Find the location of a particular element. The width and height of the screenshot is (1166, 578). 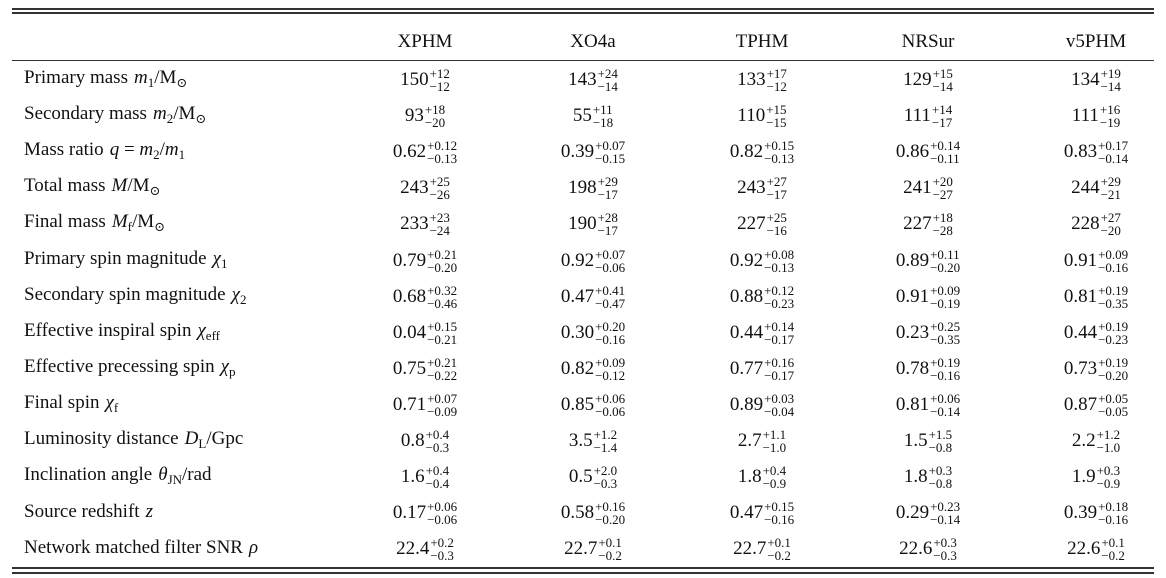

median: 0.5 is located at coordinates (580, 477).